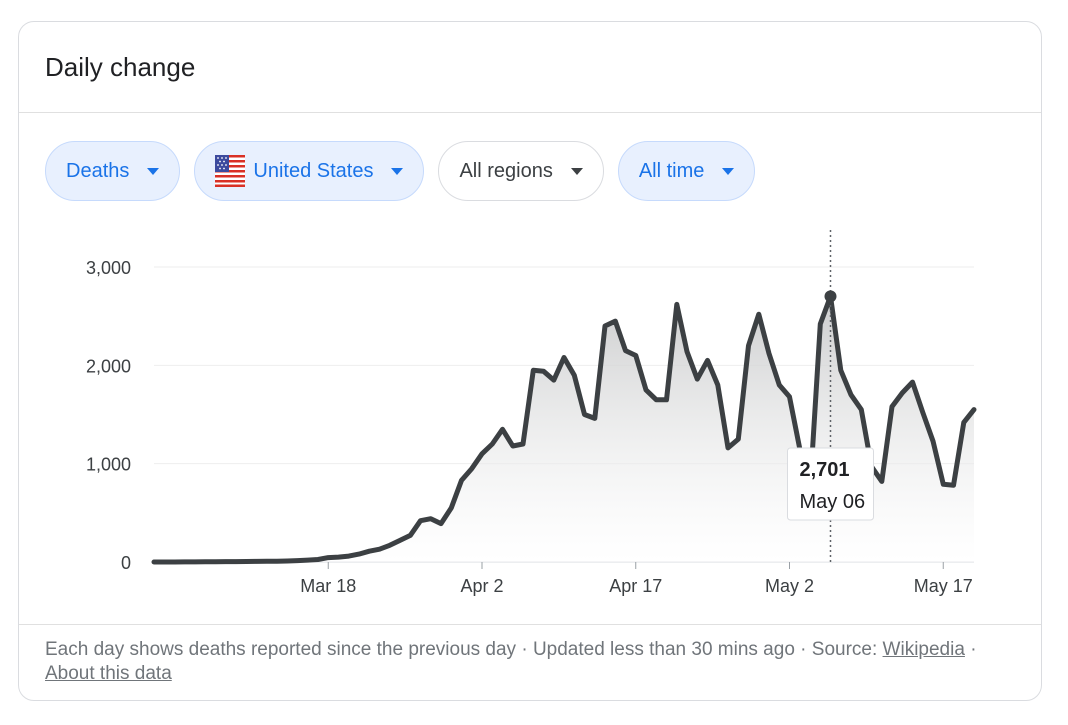  What do you see at coordinates (923, 649) in the screenshot?
I see `source-link: Wikipedia` at bounding box center [923, 649].